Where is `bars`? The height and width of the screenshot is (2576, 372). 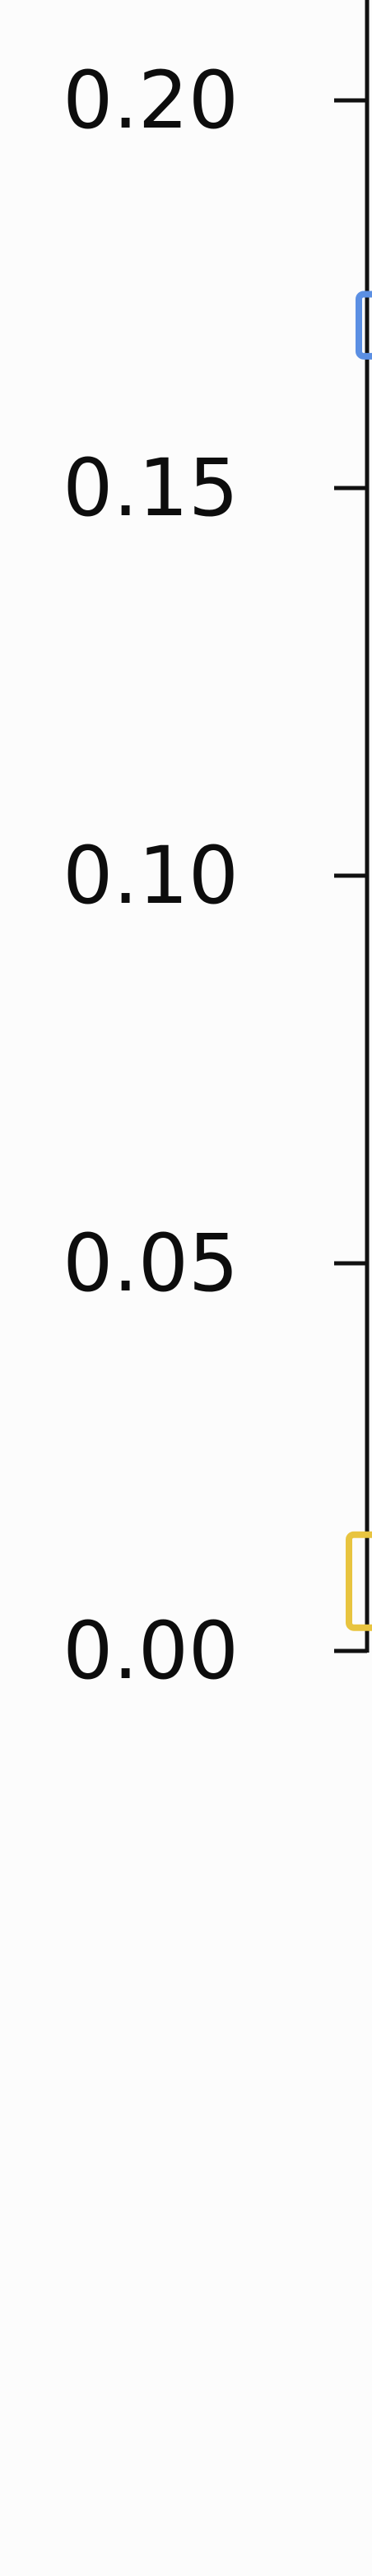
bars is located at coordinates (359, 961).